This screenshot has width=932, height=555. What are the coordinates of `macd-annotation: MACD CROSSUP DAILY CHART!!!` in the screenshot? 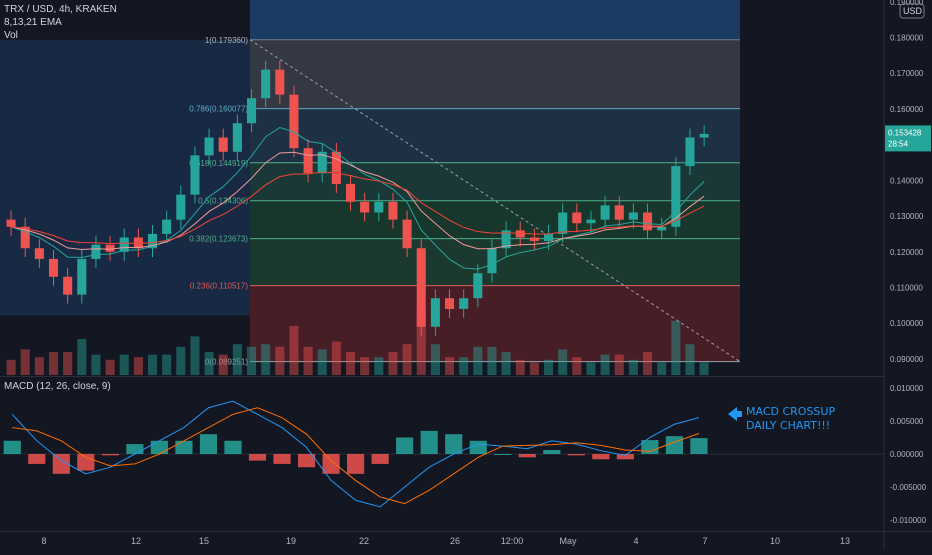 It's located at (782, 419).